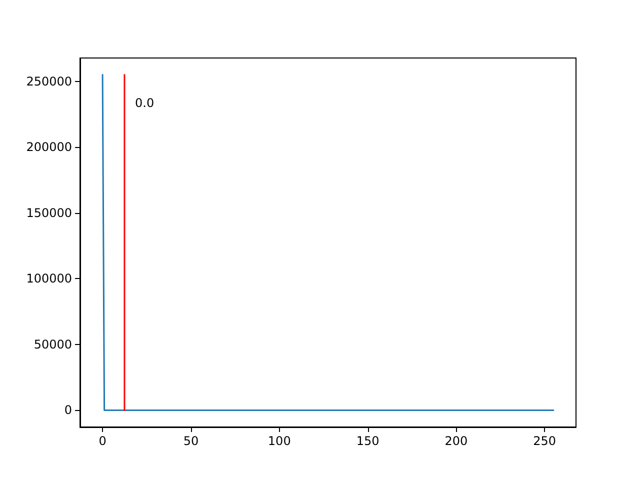  Describe the element at coordinates (368, 441) in the screenshot. I see `x-tick-label: 150` at that location.